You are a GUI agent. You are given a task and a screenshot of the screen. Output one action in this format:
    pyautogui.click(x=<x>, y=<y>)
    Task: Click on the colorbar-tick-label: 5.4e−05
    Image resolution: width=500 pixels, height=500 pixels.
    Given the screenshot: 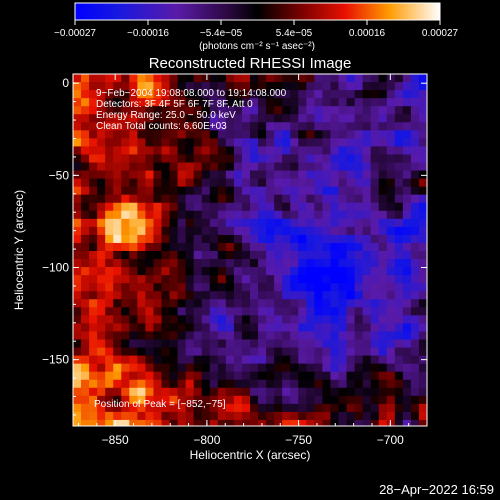 What is the action you would take?
    pyautogui.click(x=294, y=33)
    